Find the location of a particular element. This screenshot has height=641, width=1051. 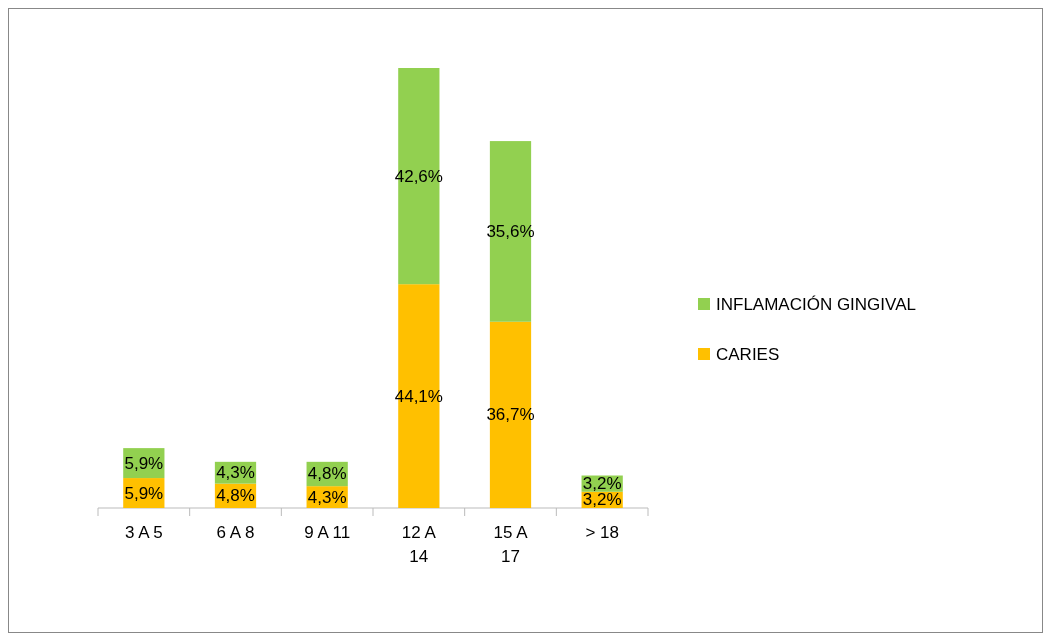

x-tick-label: > 18 is located at coordinates (602, 532).